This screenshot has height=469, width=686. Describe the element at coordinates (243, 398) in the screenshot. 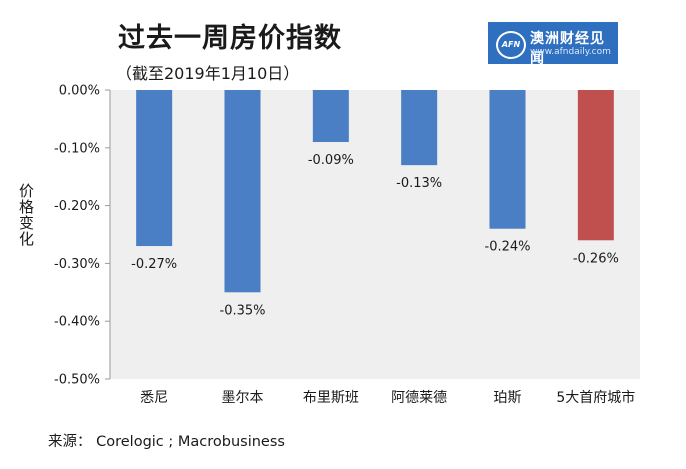

I see `category-label: 墨尔本` at that location.